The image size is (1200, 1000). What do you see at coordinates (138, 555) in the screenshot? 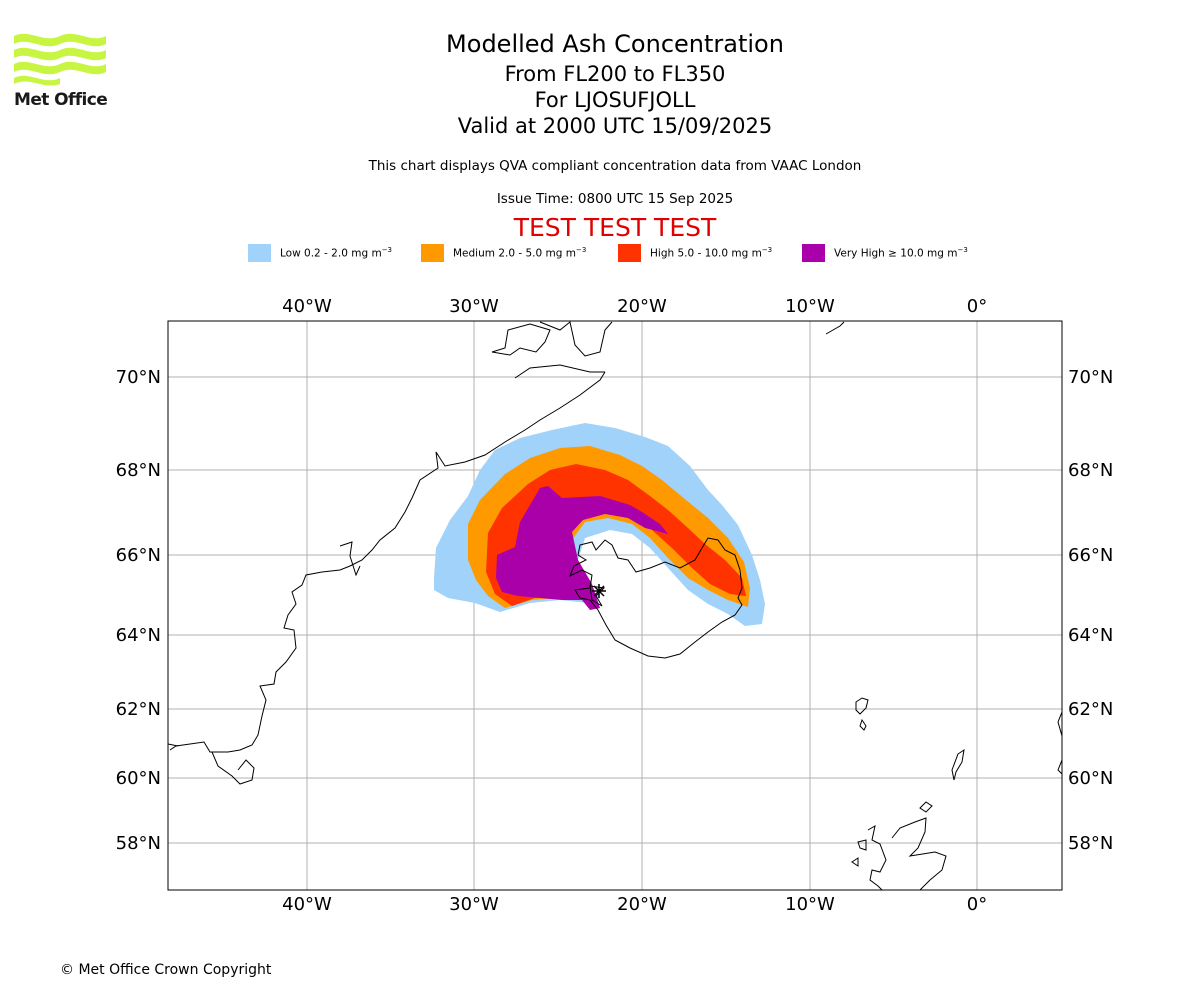
I see `lat-label-left: 66°N` at bounding box center [138, 555].